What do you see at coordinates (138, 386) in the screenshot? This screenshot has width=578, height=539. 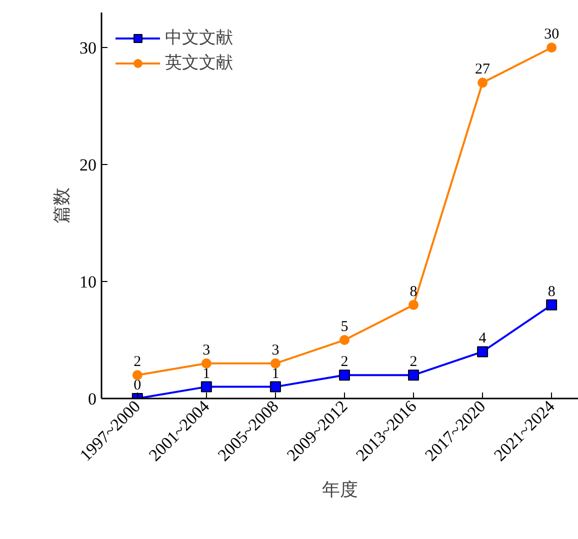 I see `data-label: 0` at bounding box center [138, 386].